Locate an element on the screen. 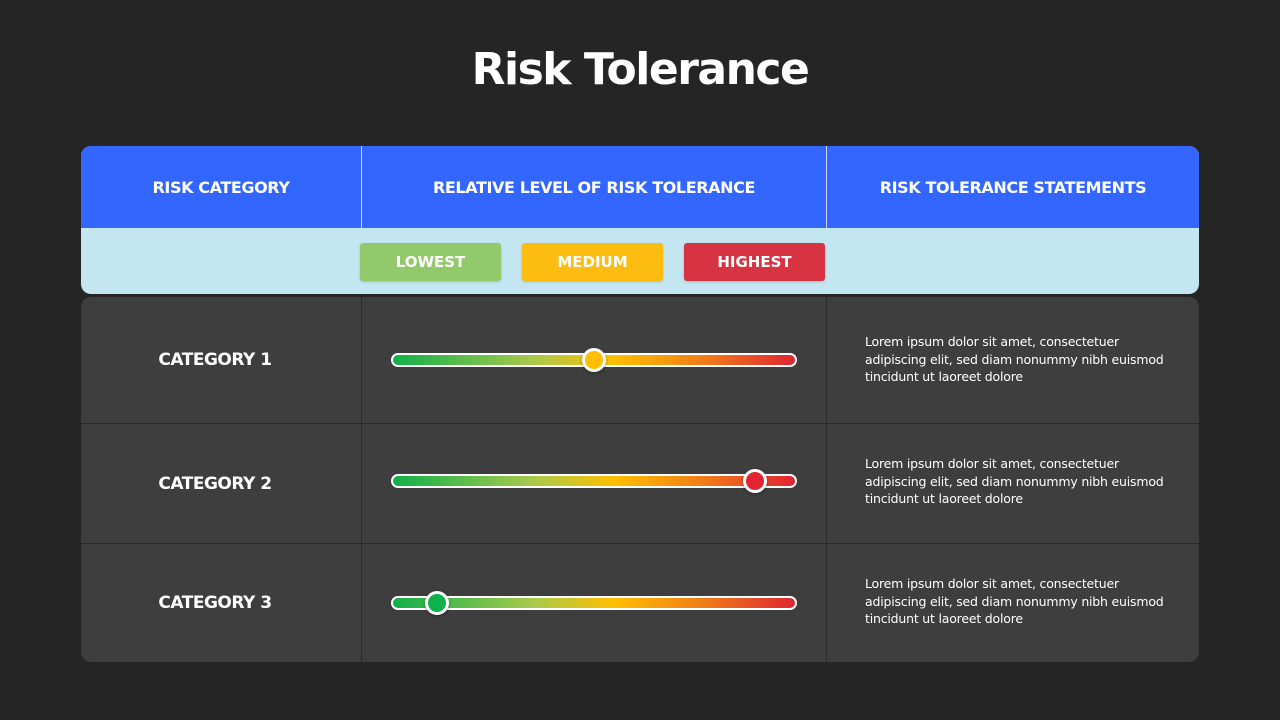 The height and width of the screenshot is (720, 1280). legend-row: LOWEST MEDIUM HIGHEST is located at coordinates (640, 261).